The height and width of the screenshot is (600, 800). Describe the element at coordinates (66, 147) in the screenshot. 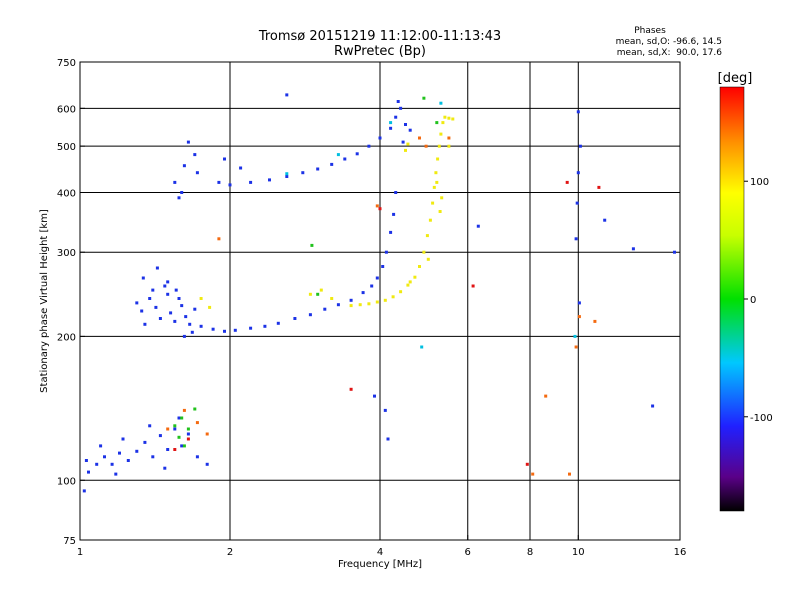

I see `y-tick-label: 500` at that location.